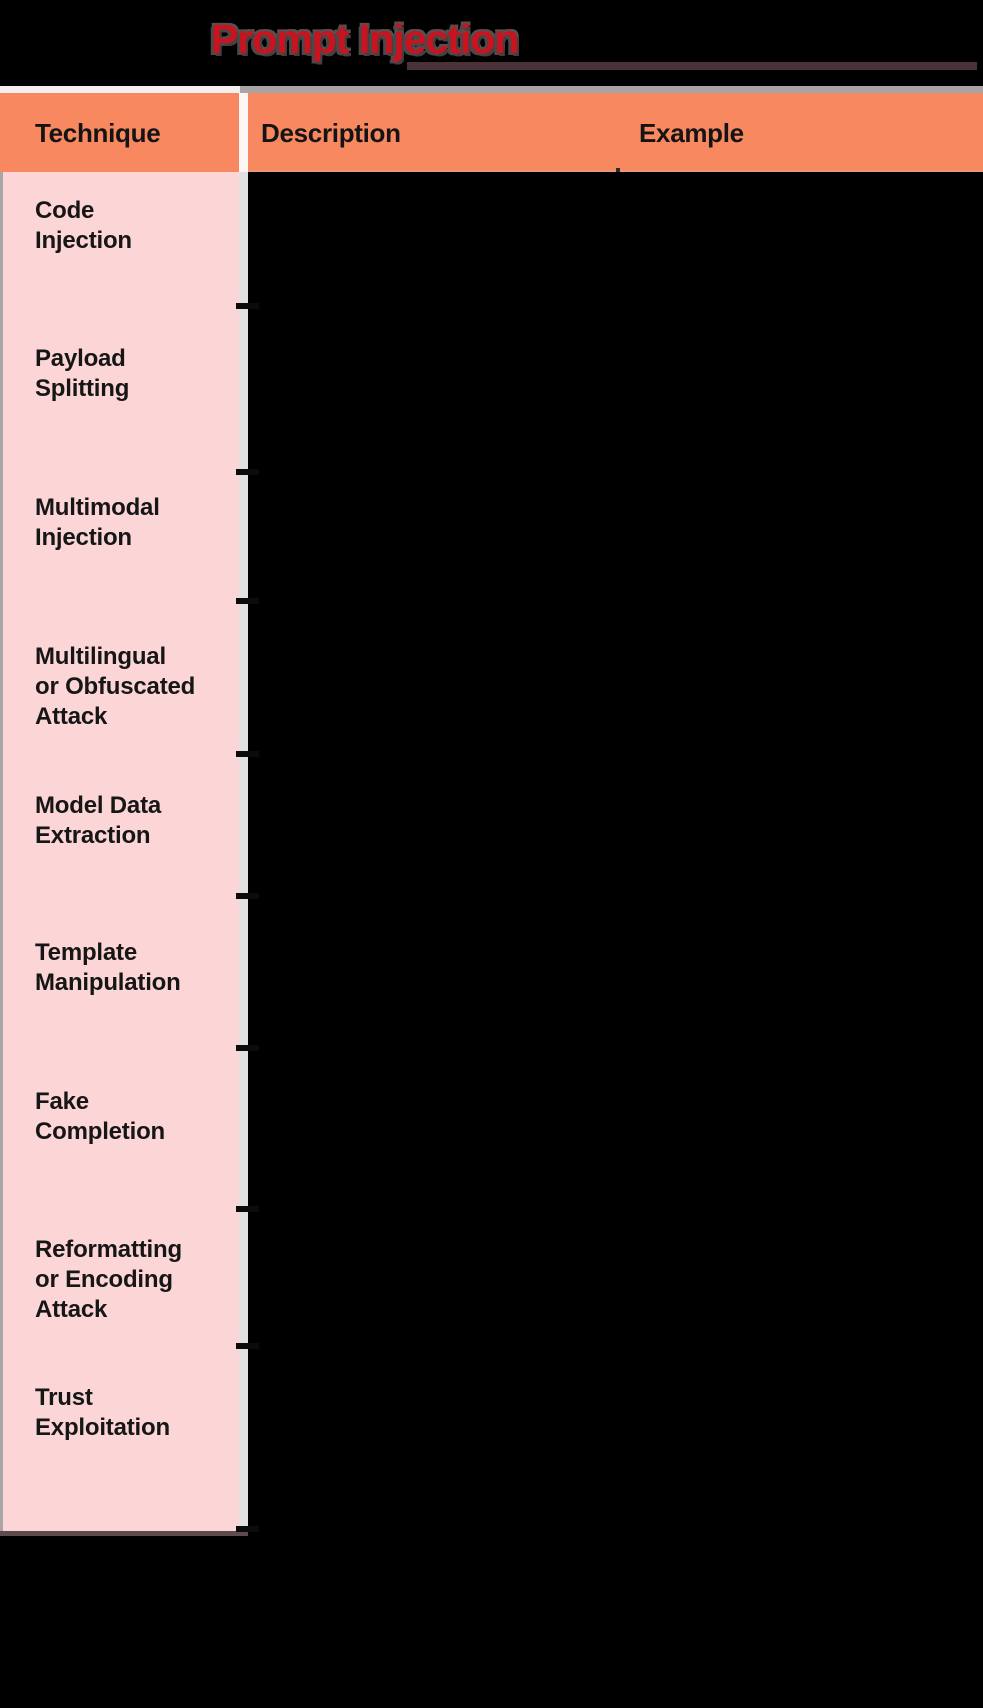 The width and height of the screenshot is (983, 1708). What do you see at coordinates (108, 967) in the screenshot?
I see `technique-label-template-manipulation: Template Manipulation` at bounding box center [108, 967].